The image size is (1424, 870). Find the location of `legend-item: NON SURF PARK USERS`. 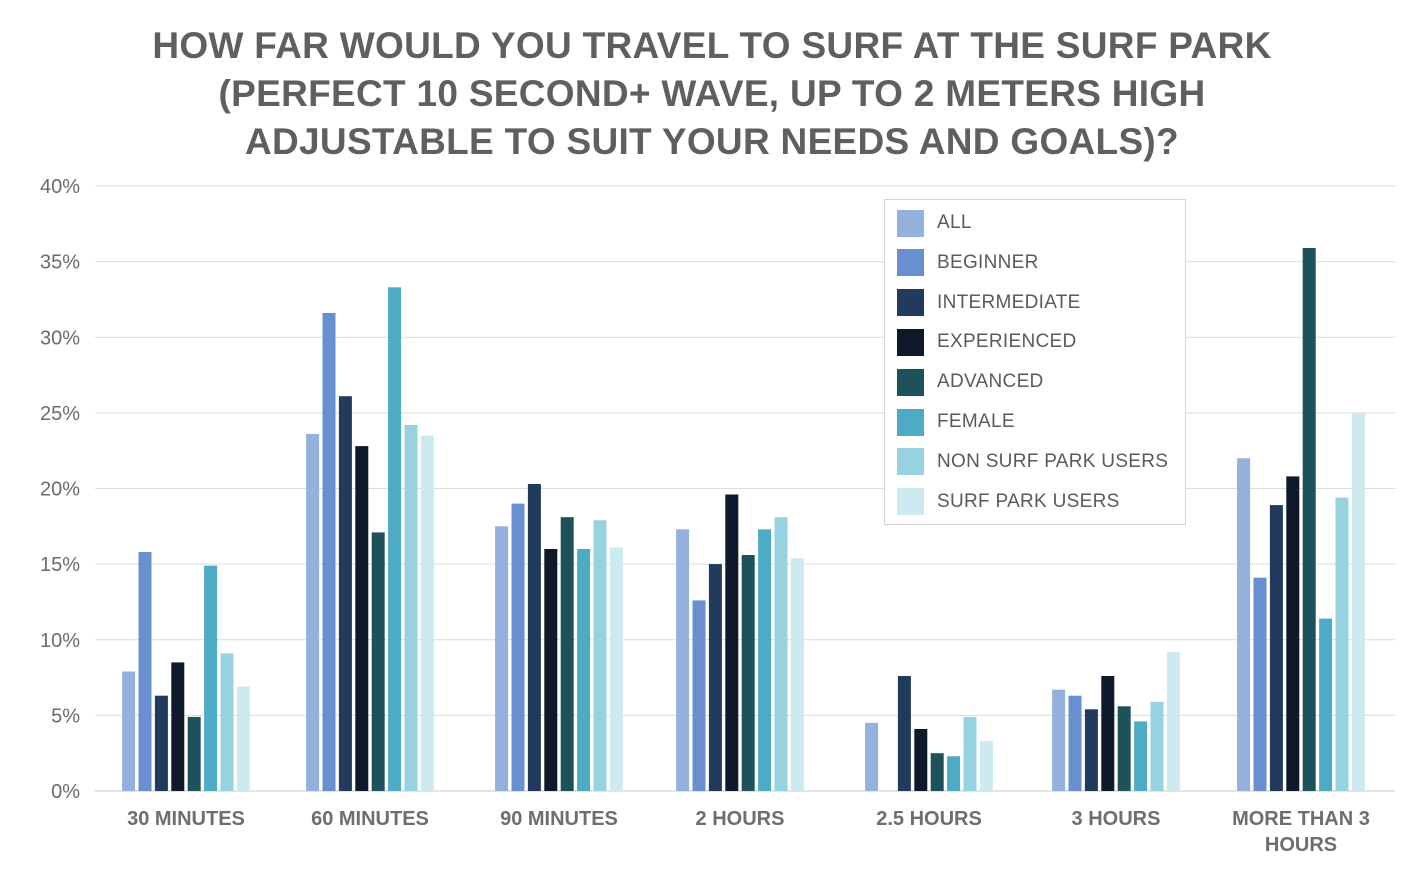

legend-item: NON SURF PARK USERS is located at coordinates (1032, 462).